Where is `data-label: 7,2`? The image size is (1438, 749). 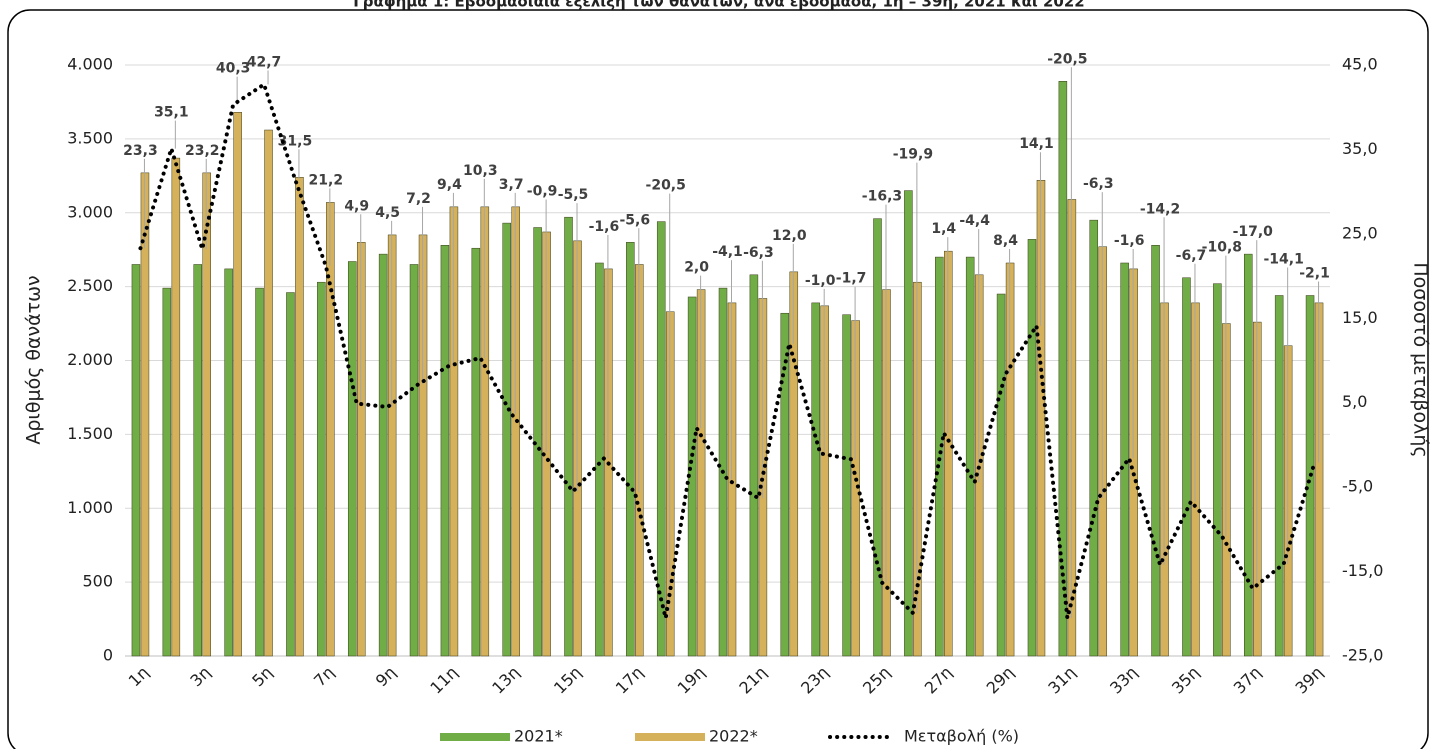
data-label: 7,2 is located at coordinates (418, 199).